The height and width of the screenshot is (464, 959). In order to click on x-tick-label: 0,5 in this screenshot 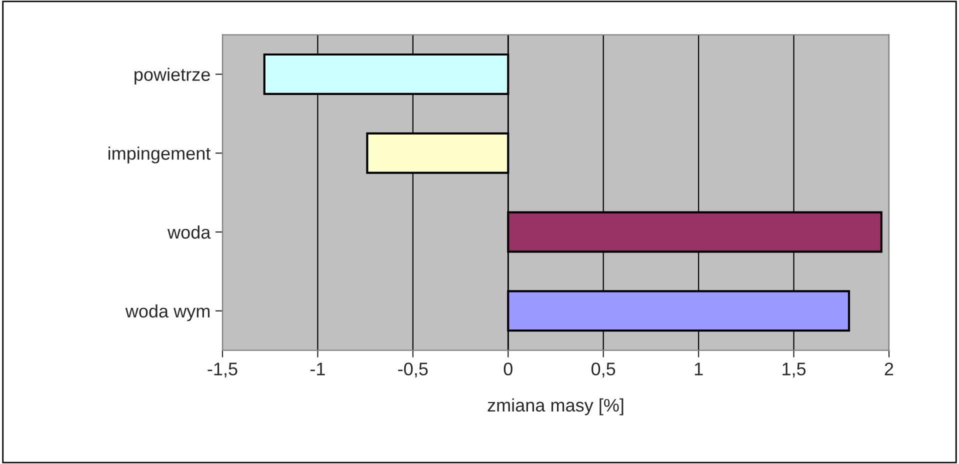, I will do `click(604, 370)`.